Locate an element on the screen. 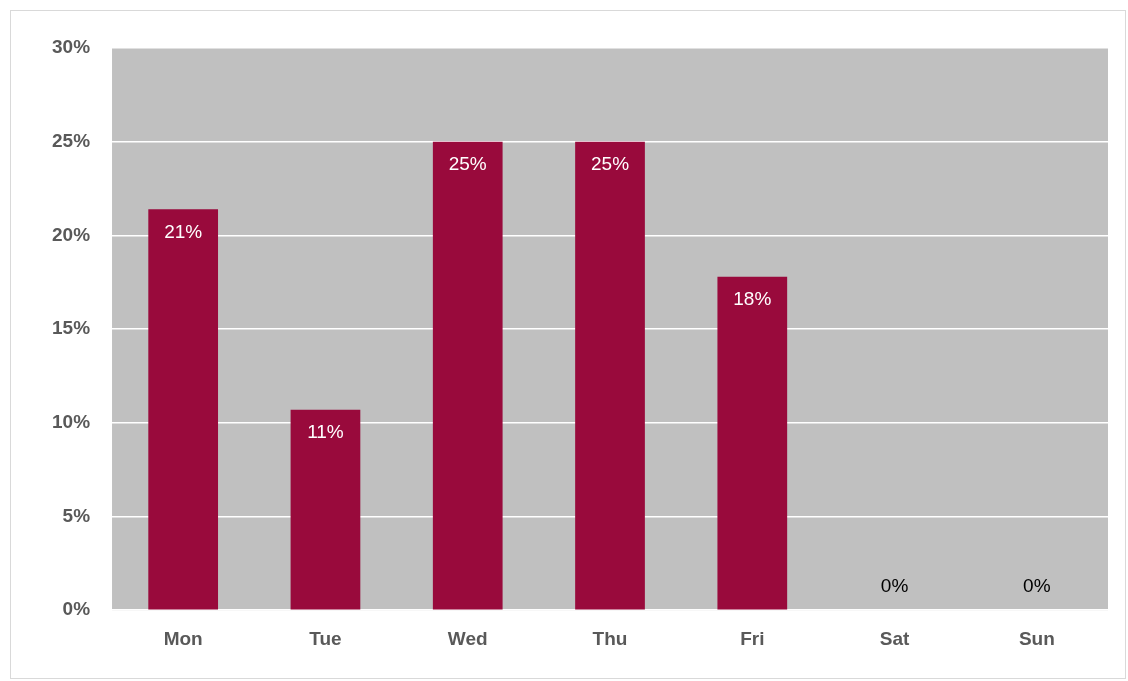 Image resolution: width=1128 pixels, height=681 pixels. y-tick-label: 20% is located at coordinates (71, 234).